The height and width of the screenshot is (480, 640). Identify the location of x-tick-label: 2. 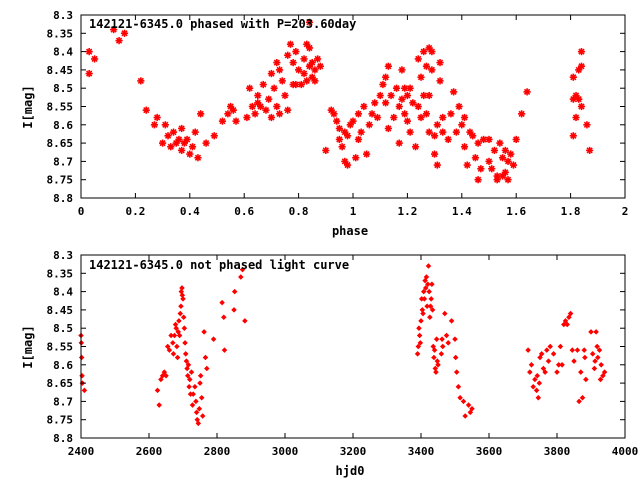
(625, 211).